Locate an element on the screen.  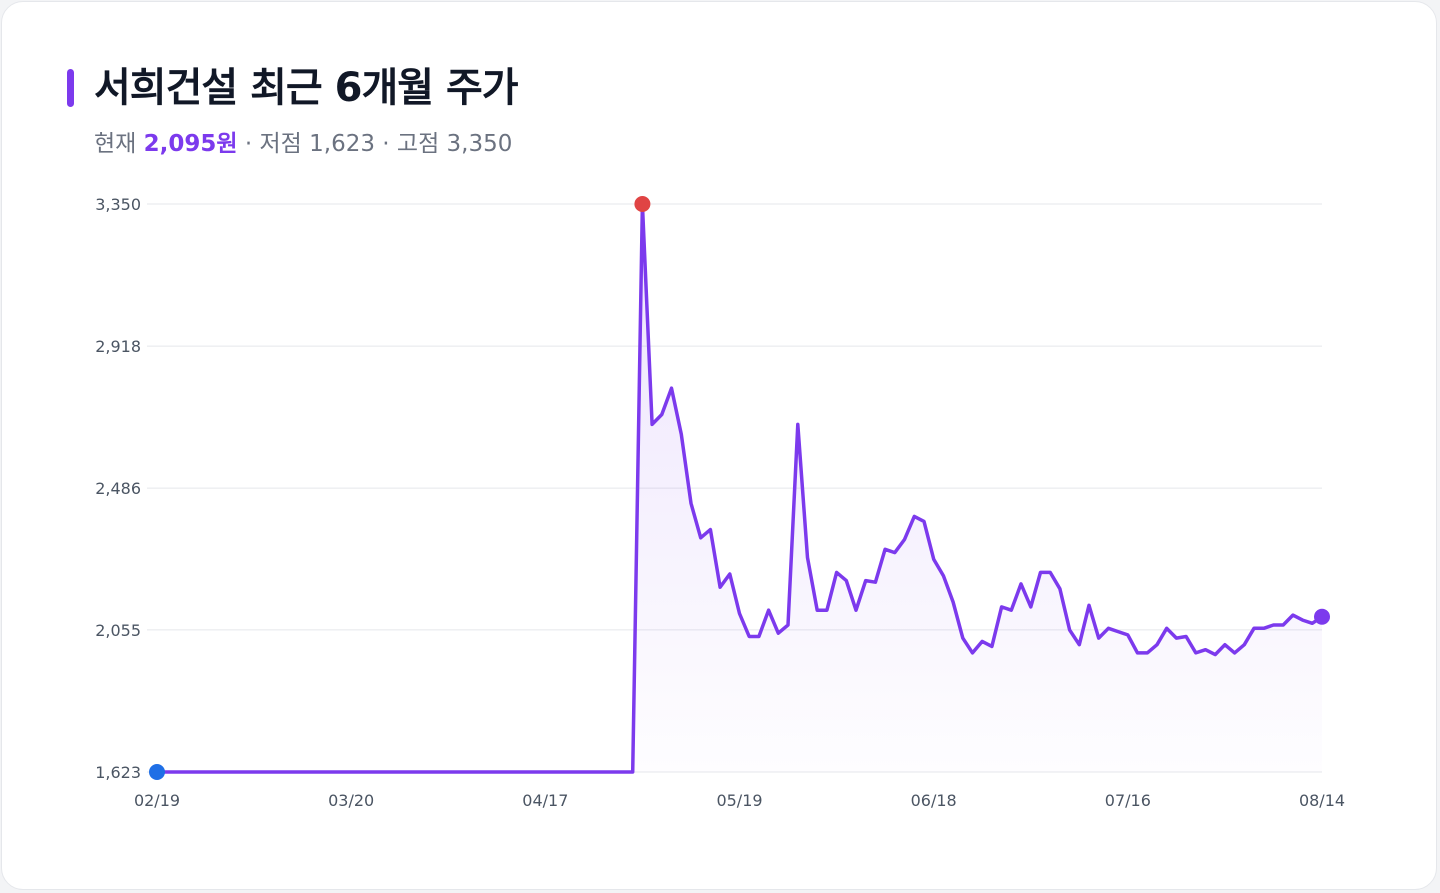
title-accent-bar is located at coordinates (70, 88).